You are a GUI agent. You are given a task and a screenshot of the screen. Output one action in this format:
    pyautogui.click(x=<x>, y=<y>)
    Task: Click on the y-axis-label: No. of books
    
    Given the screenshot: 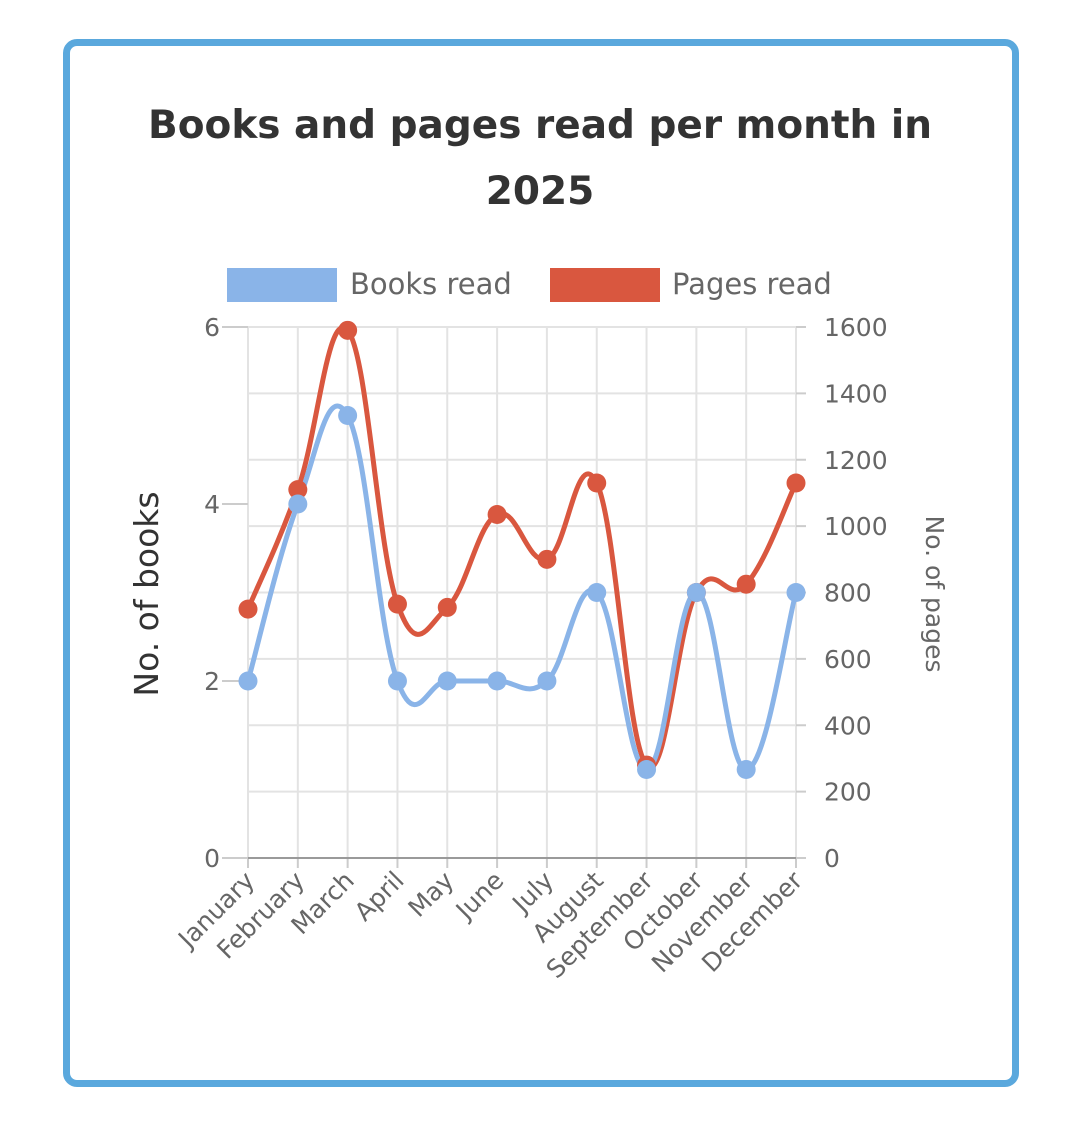 What is the action you would take?
    pyautogui.click(x=146, y=593)
    